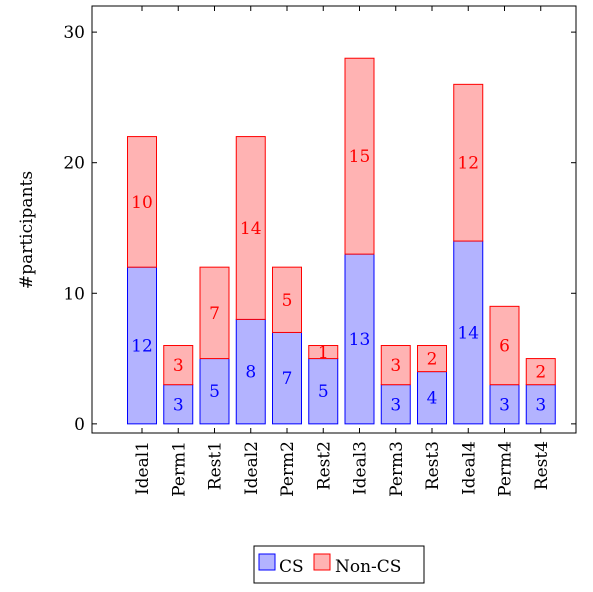 This screenshot has width=593, height=592. I want to click on legend: CS Non-CS, so click(339, 564).